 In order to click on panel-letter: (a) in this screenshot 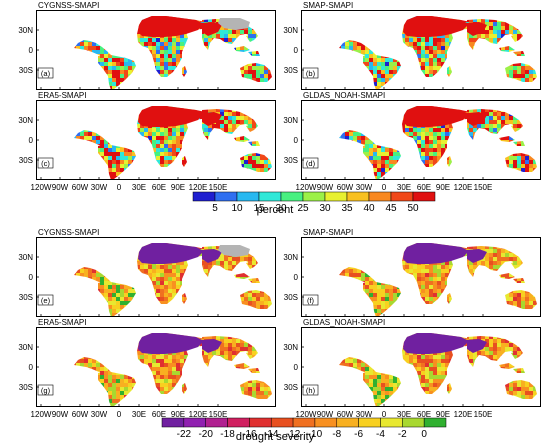, I will do `click(45, 73)`.